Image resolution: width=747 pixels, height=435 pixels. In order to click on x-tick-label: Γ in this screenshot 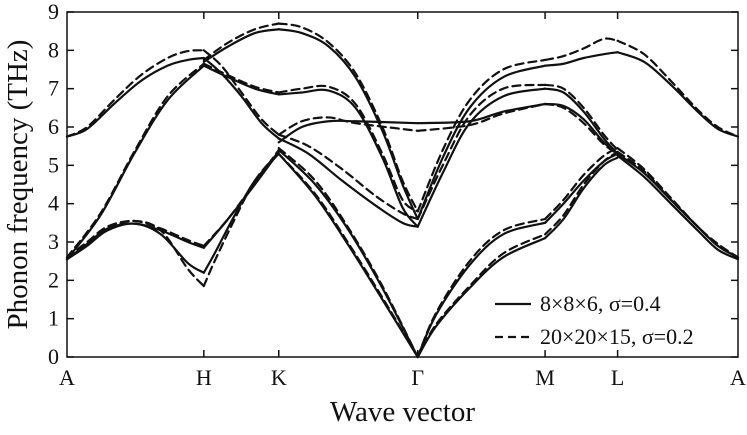, I will do `click(417, 377)`.